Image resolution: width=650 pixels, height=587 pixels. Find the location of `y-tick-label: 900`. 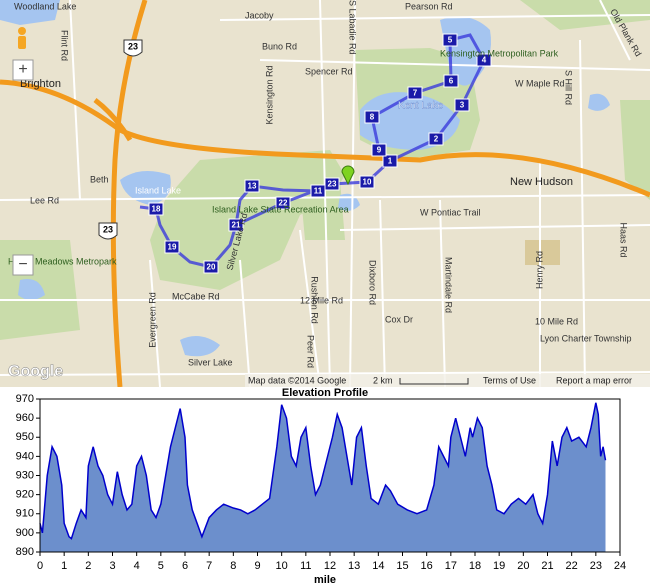

y-tick-label: 900 is located at coordinates (25, 533).